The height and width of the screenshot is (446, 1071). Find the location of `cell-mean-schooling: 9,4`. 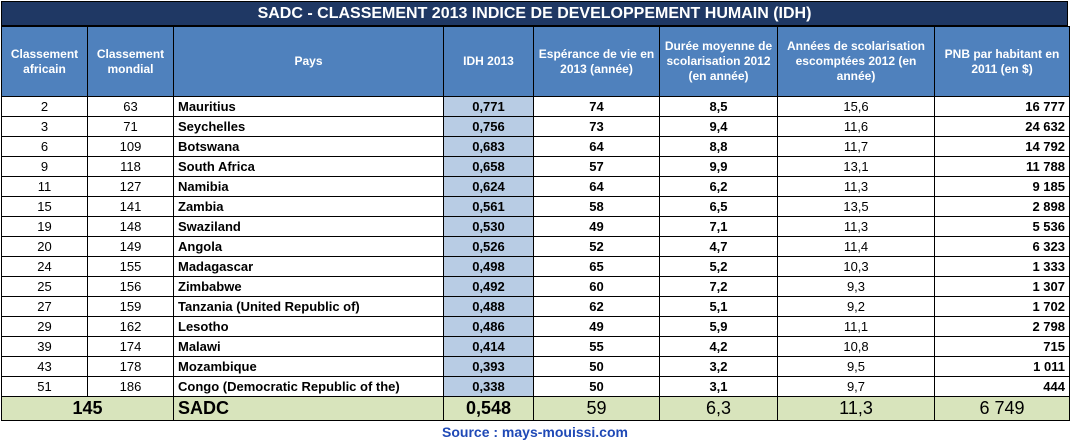

cell-mean-schooling: 9,4 is located at coordinates (718, 126).